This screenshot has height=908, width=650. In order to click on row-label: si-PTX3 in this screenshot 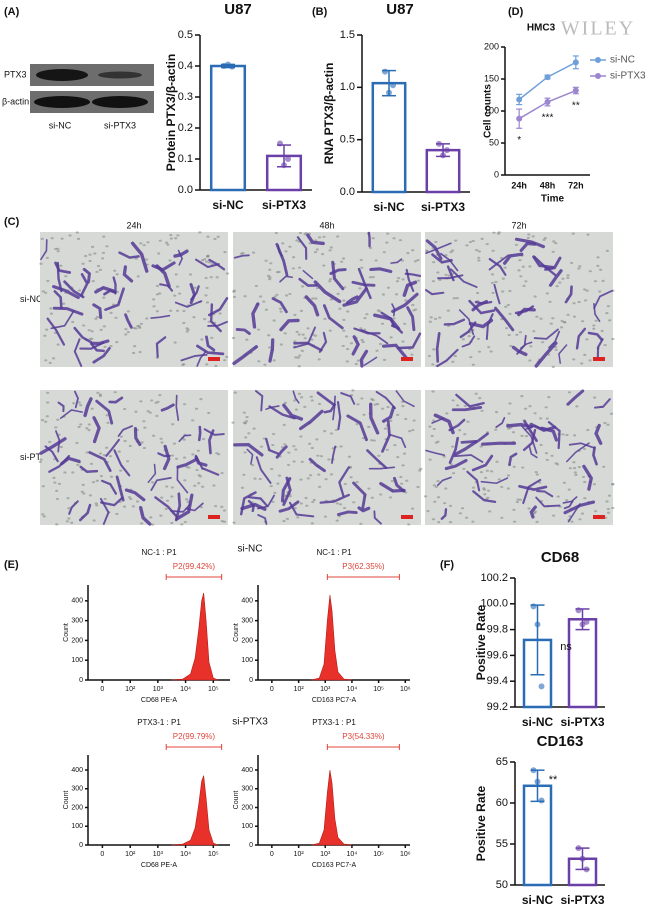, I will do `click(36, 457)`.